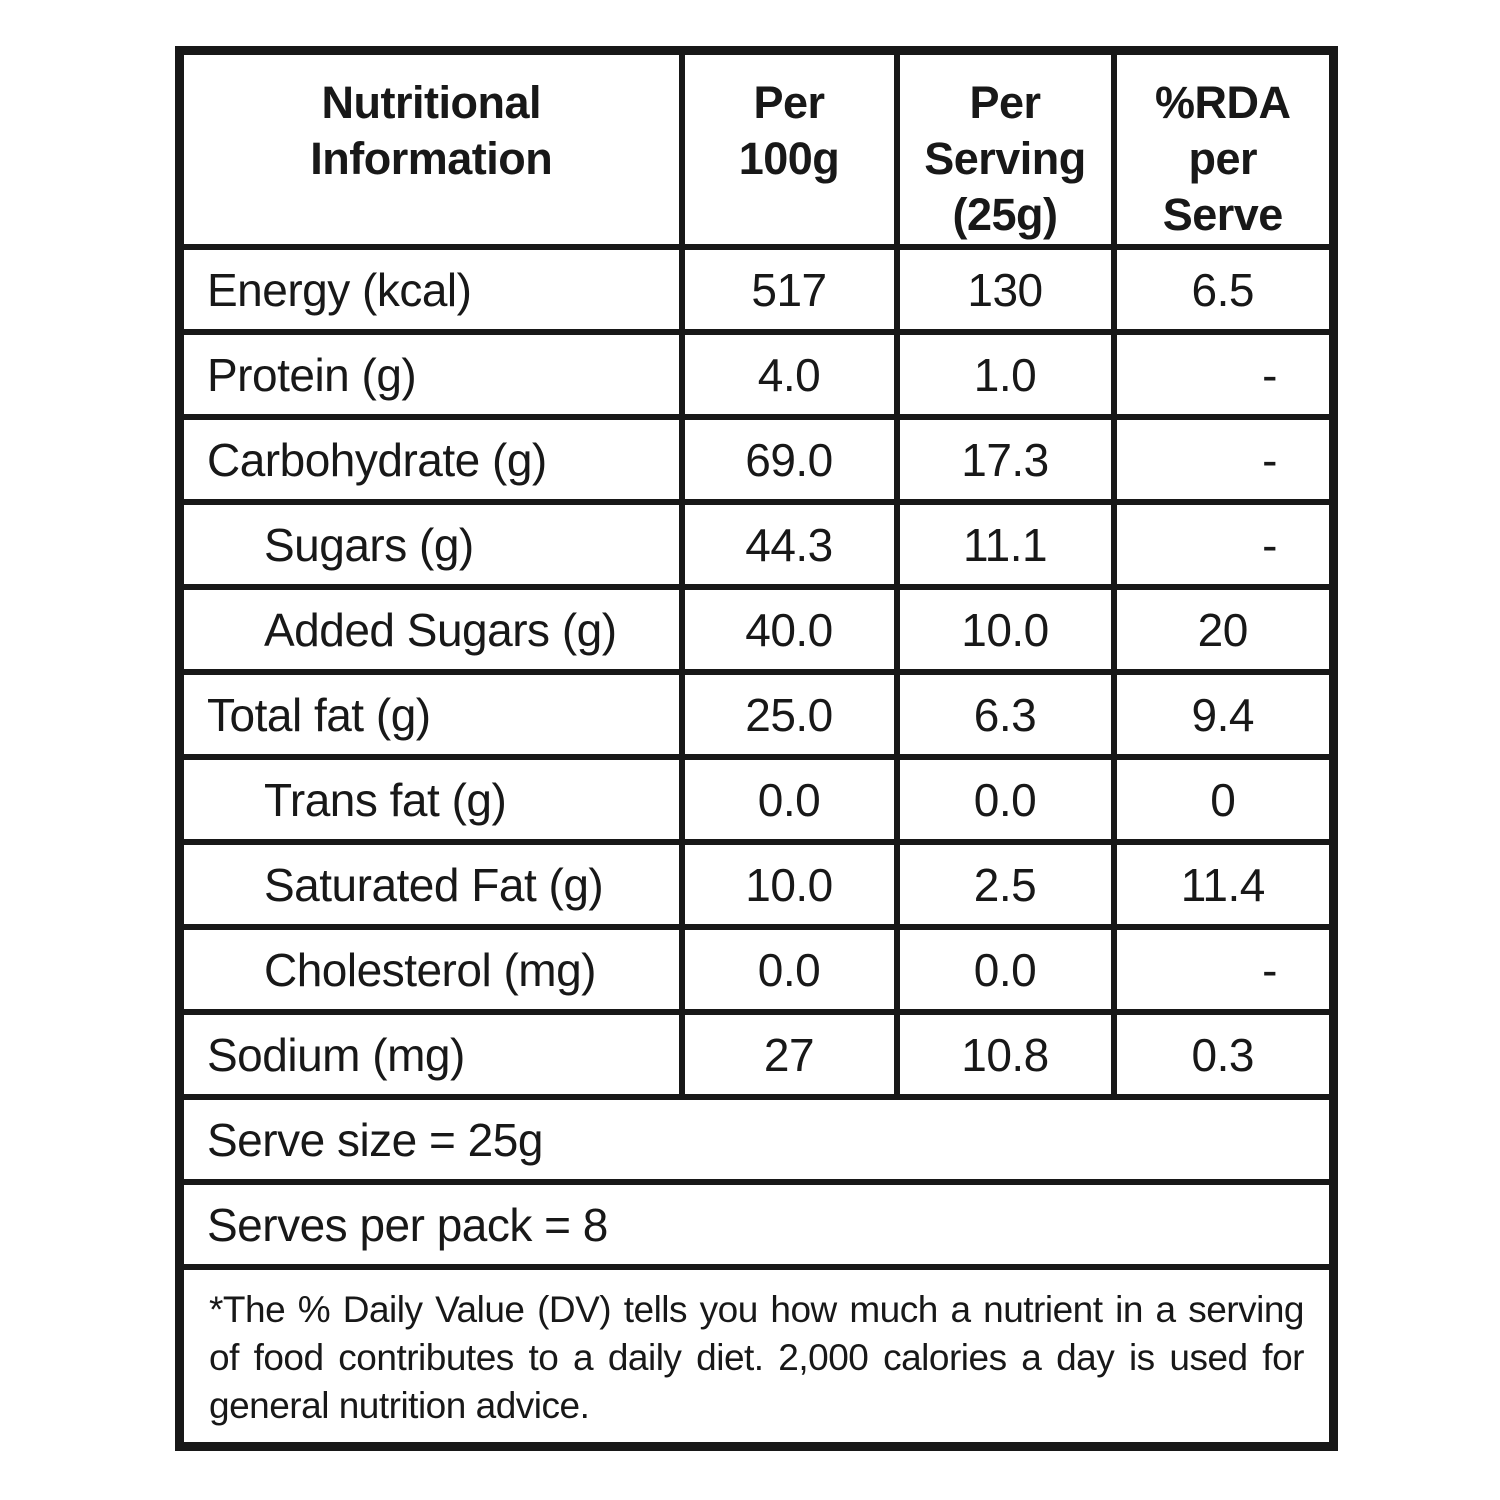 The height and width of the screenshot is (1500, 1500). Describe the element at coordinates (1005, 214) in the screenshot. I see `header-line: (25g)` at that location.